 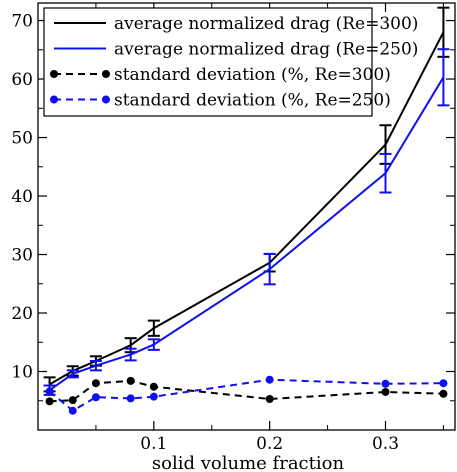 What do you see at coordinates (22, 22) in the screenshot?
I see `y-tick-label: 70` at bounding box center [22, 22].